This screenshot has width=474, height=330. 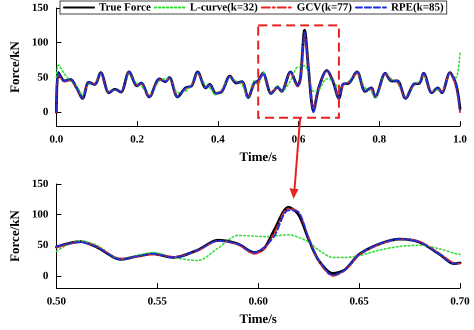 I want to click on x-tick-label: 0.50, so click(x=56, y=302).